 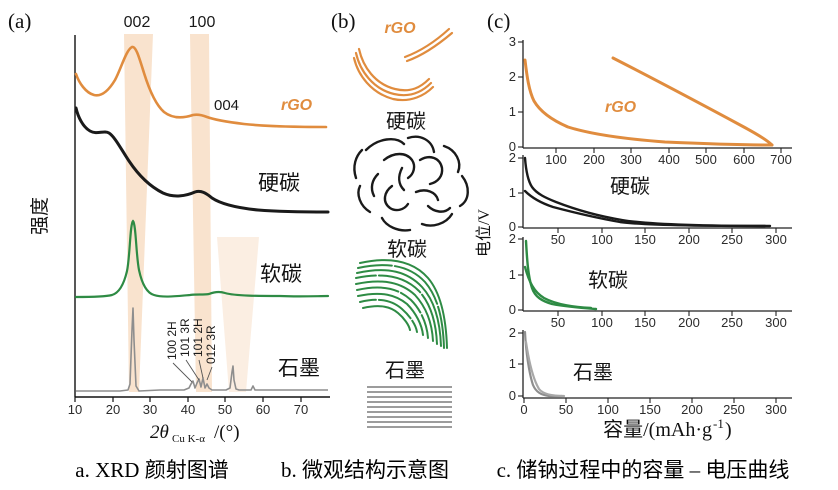 I want to click on a-xlabel-subscript: Cu K-α, so click(x=188, y=439).